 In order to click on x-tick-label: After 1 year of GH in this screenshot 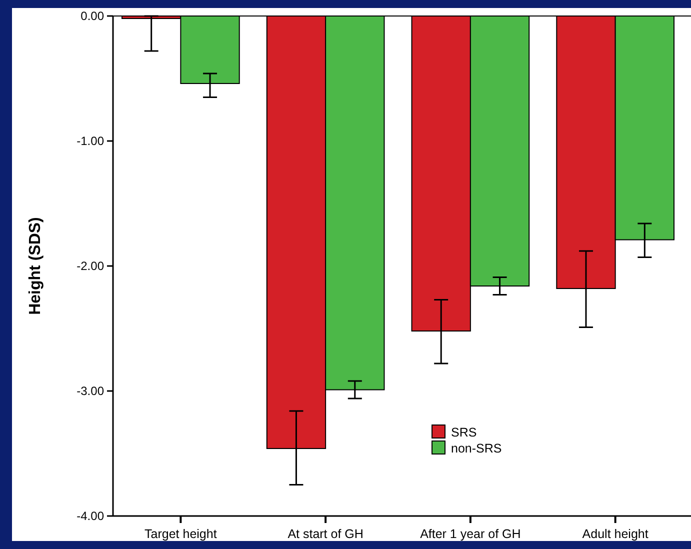, I will do `click(470, 534)`.